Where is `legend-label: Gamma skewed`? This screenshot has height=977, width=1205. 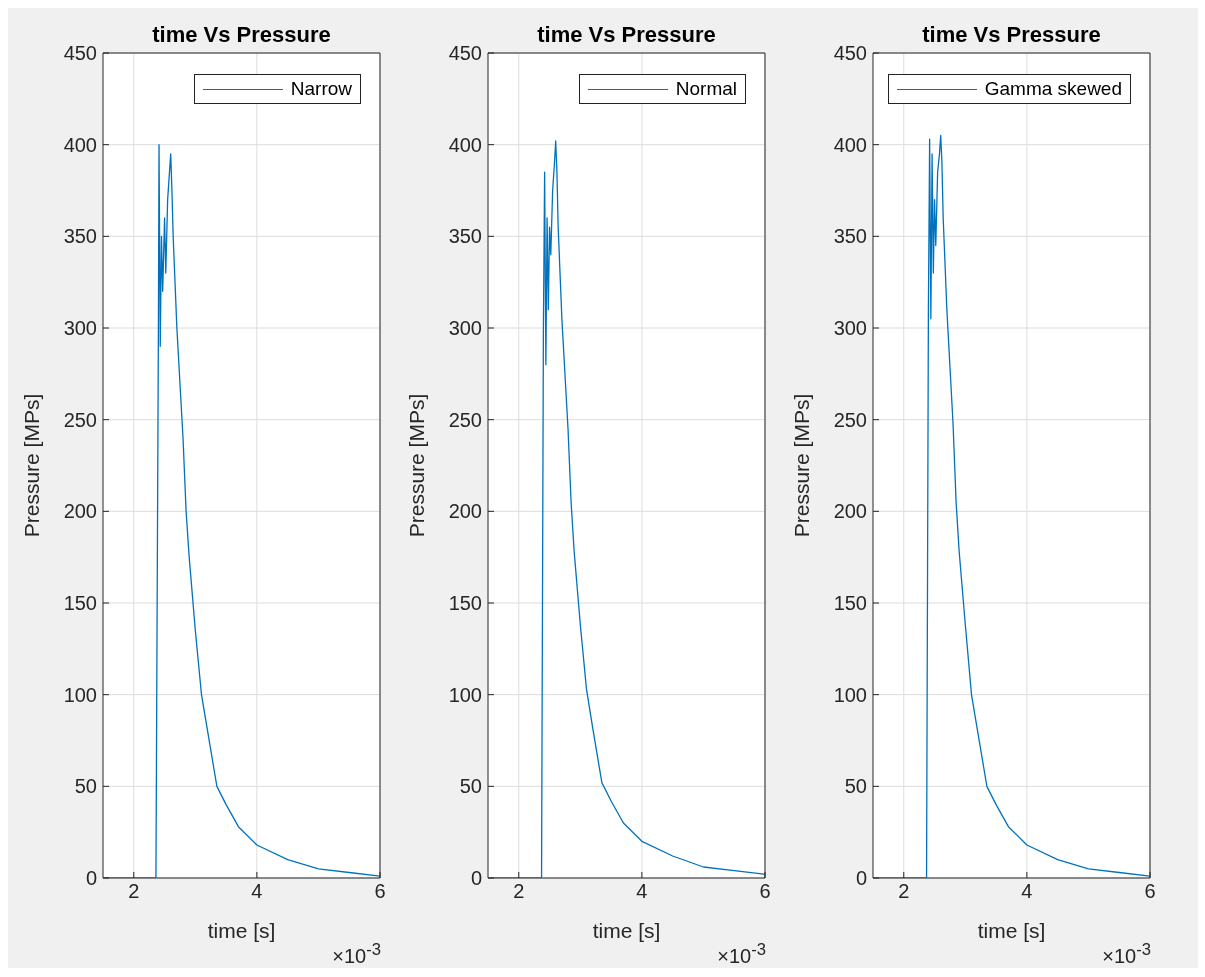
legend-label: Gamma skewed is located at coordinates (1053, 89).